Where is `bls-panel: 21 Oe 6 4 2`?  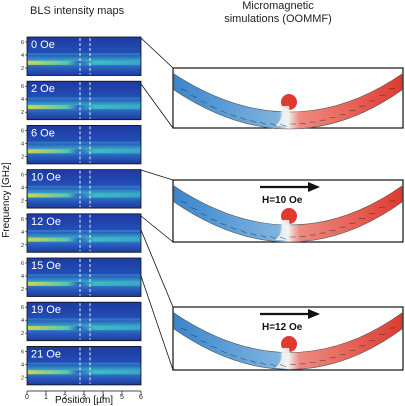
bls-panel: 21 Oe 6 4 2 is located at coordinates (81, 365).